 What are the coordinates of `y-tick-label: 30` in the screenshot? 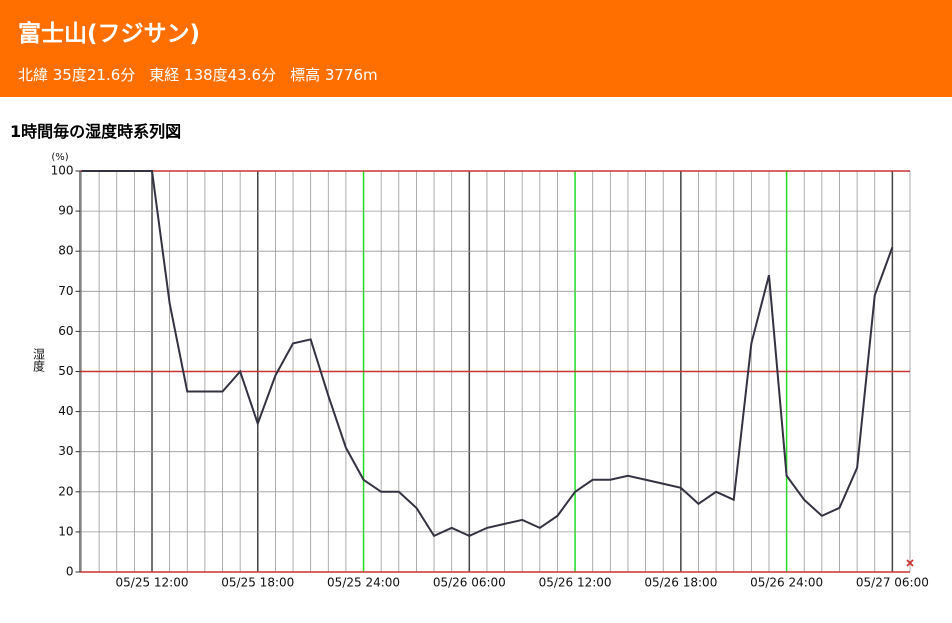 It's located at (65, 451).